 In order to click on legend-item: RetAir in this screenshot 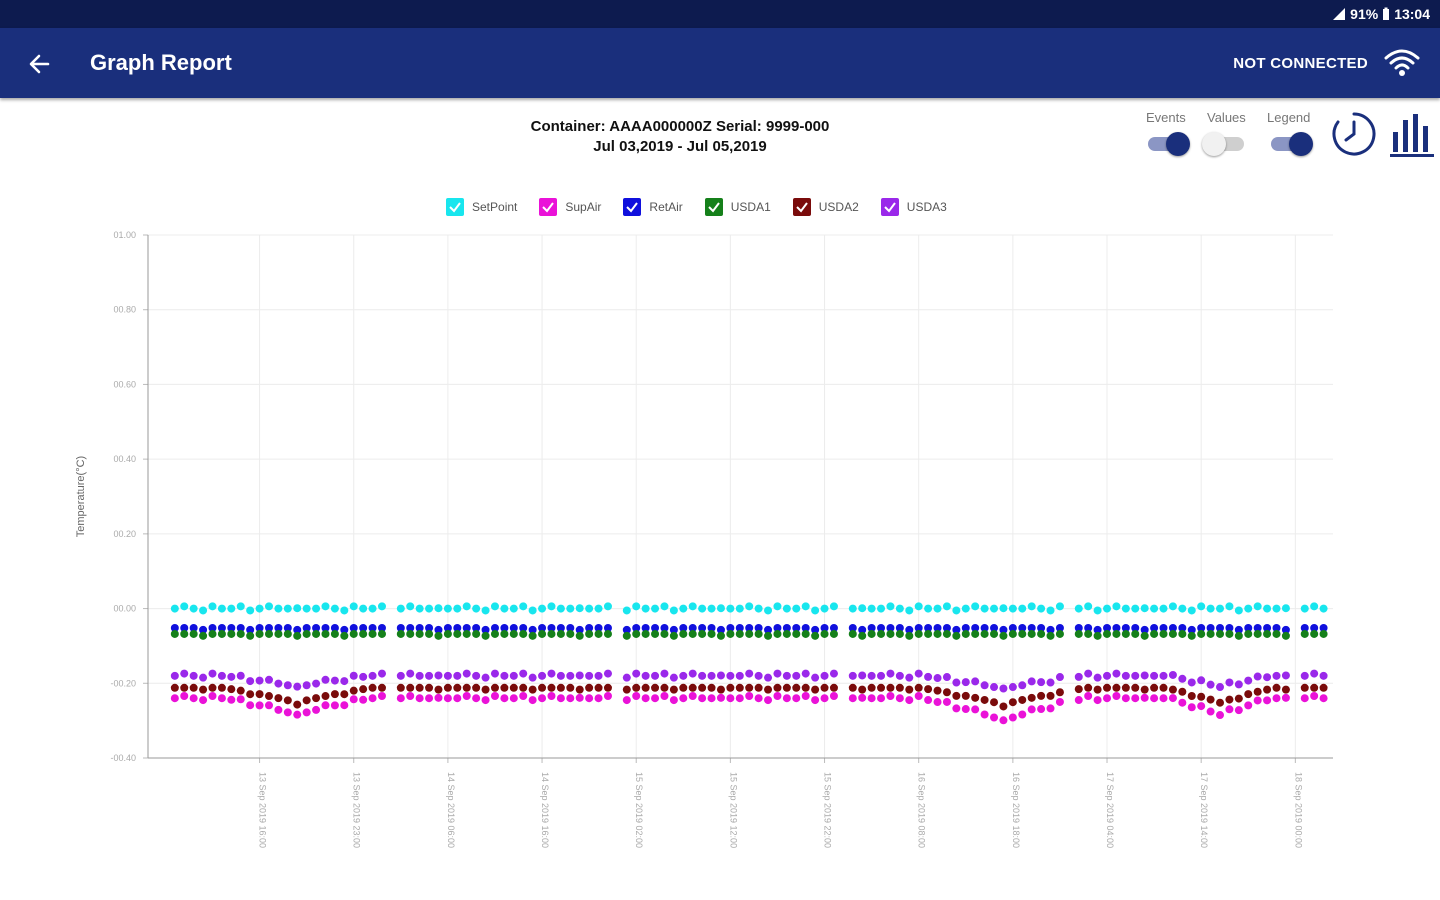, I will do `click(653, 207)`.